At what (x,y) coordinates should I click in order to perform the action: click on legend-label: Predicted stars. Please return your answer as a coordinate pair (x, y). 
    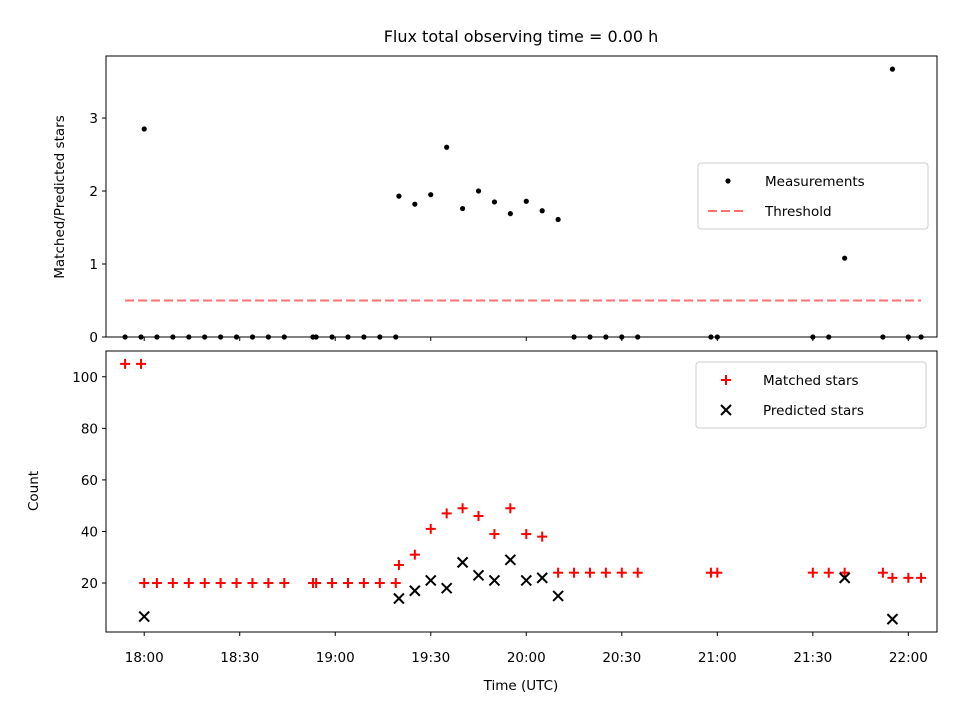
    Looking at the image, I should click on (813, 411).